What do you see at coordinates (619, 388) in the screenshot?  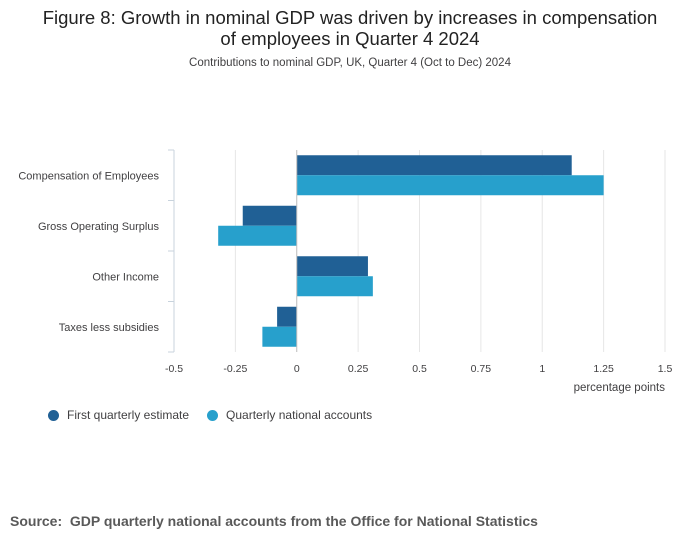 I see `x-axis-label: percentage points` at bounding box center [619, 388].